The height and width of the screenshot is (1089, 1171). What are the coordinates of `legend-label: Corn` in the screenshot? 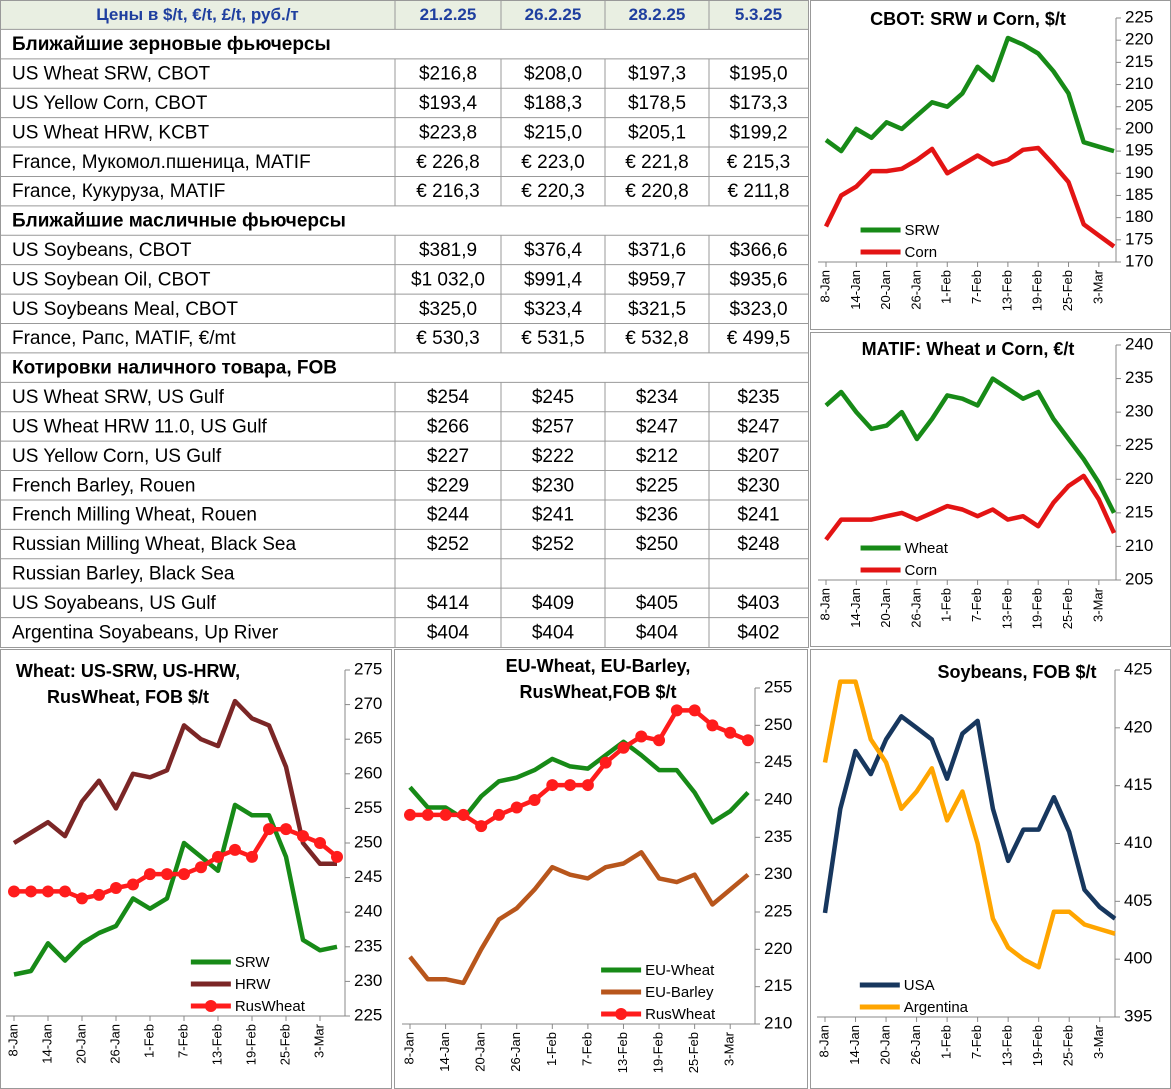 It's located at (921, 252).